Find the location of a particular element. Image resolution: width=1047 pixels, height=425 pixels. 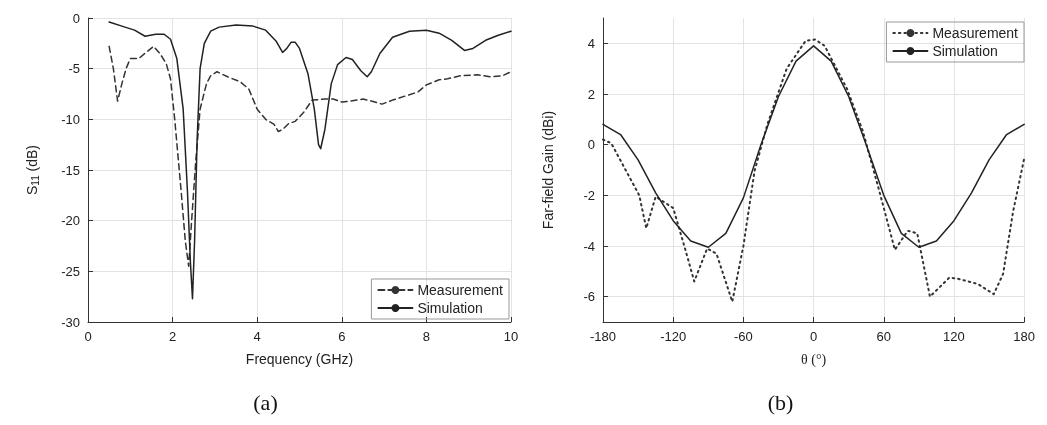

y-tick-label: 4 is located at coordinates (591, 43).